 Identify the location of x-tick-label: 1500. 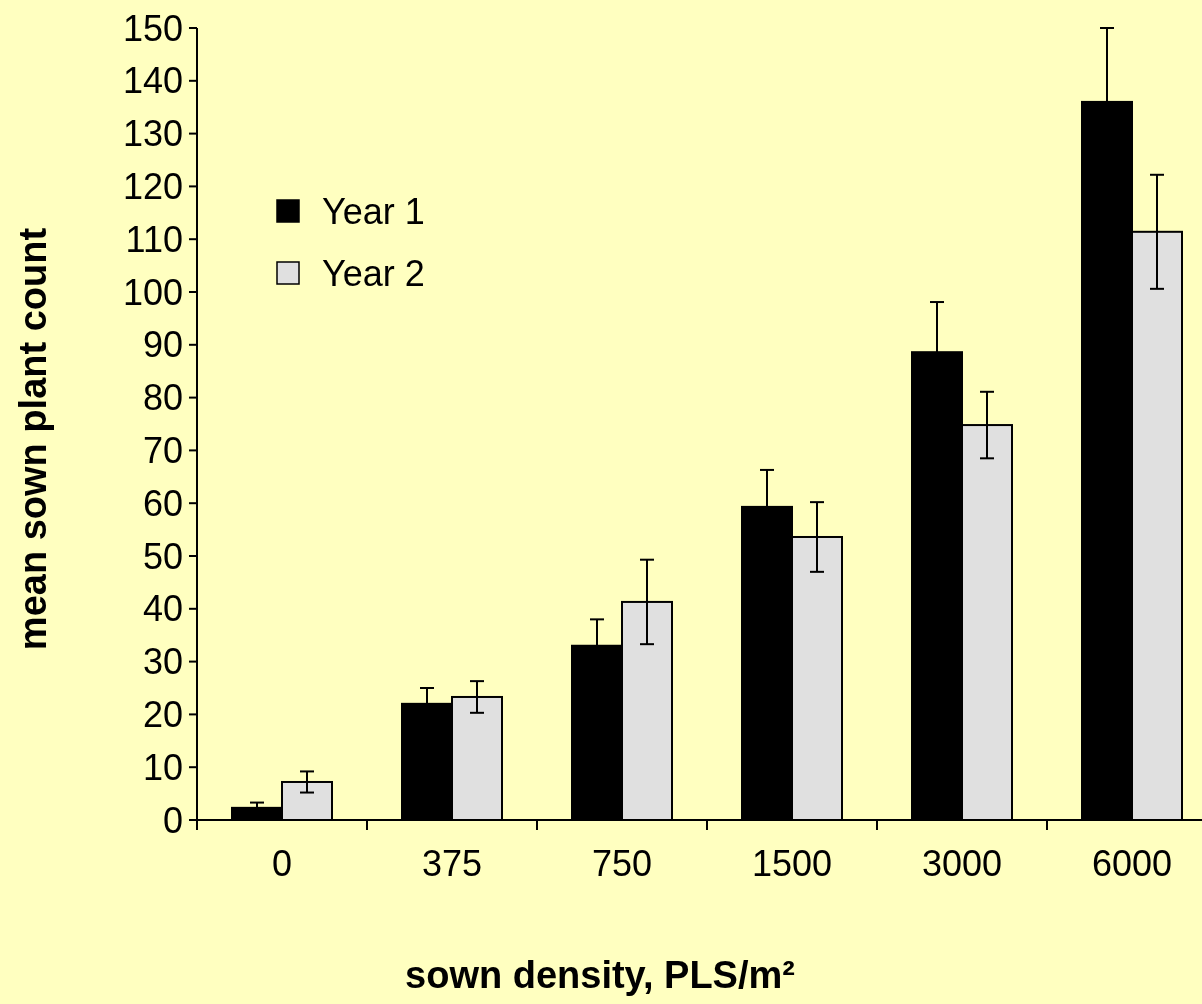
(792, 863).